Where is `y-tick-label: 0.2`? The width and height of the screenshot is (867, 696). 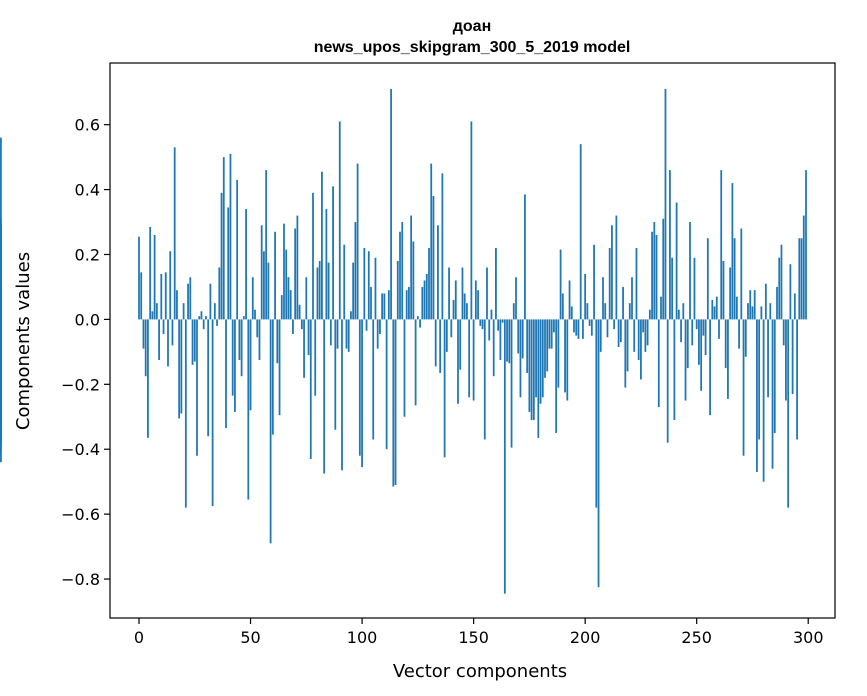
y-tick-label: 0.2 is located at coordinates (87, 254).